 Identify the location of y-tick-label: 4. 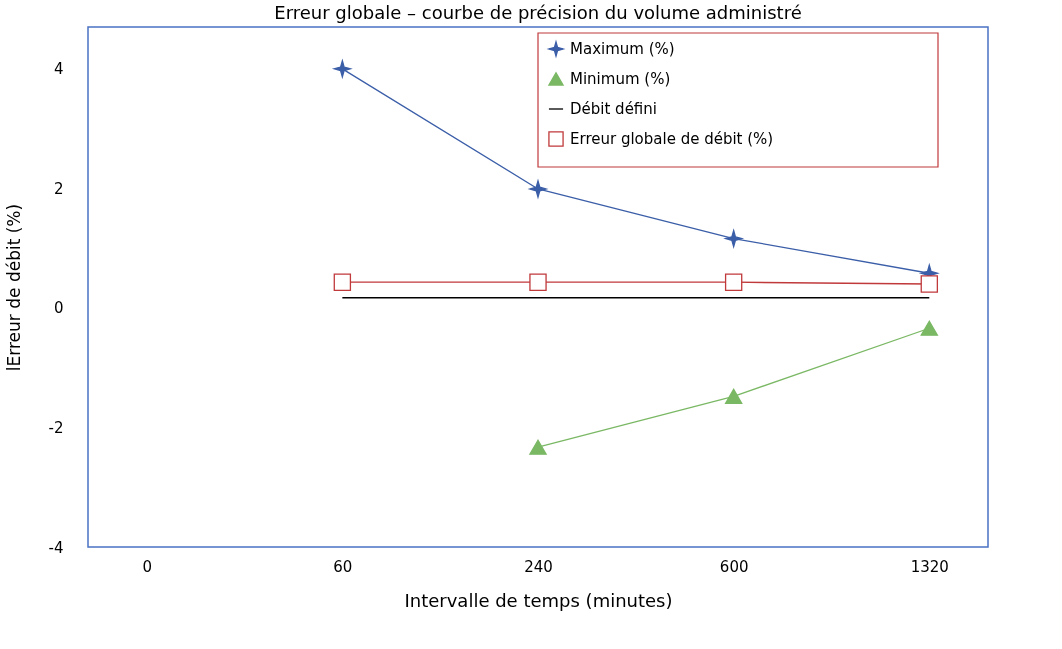
(58, 69).